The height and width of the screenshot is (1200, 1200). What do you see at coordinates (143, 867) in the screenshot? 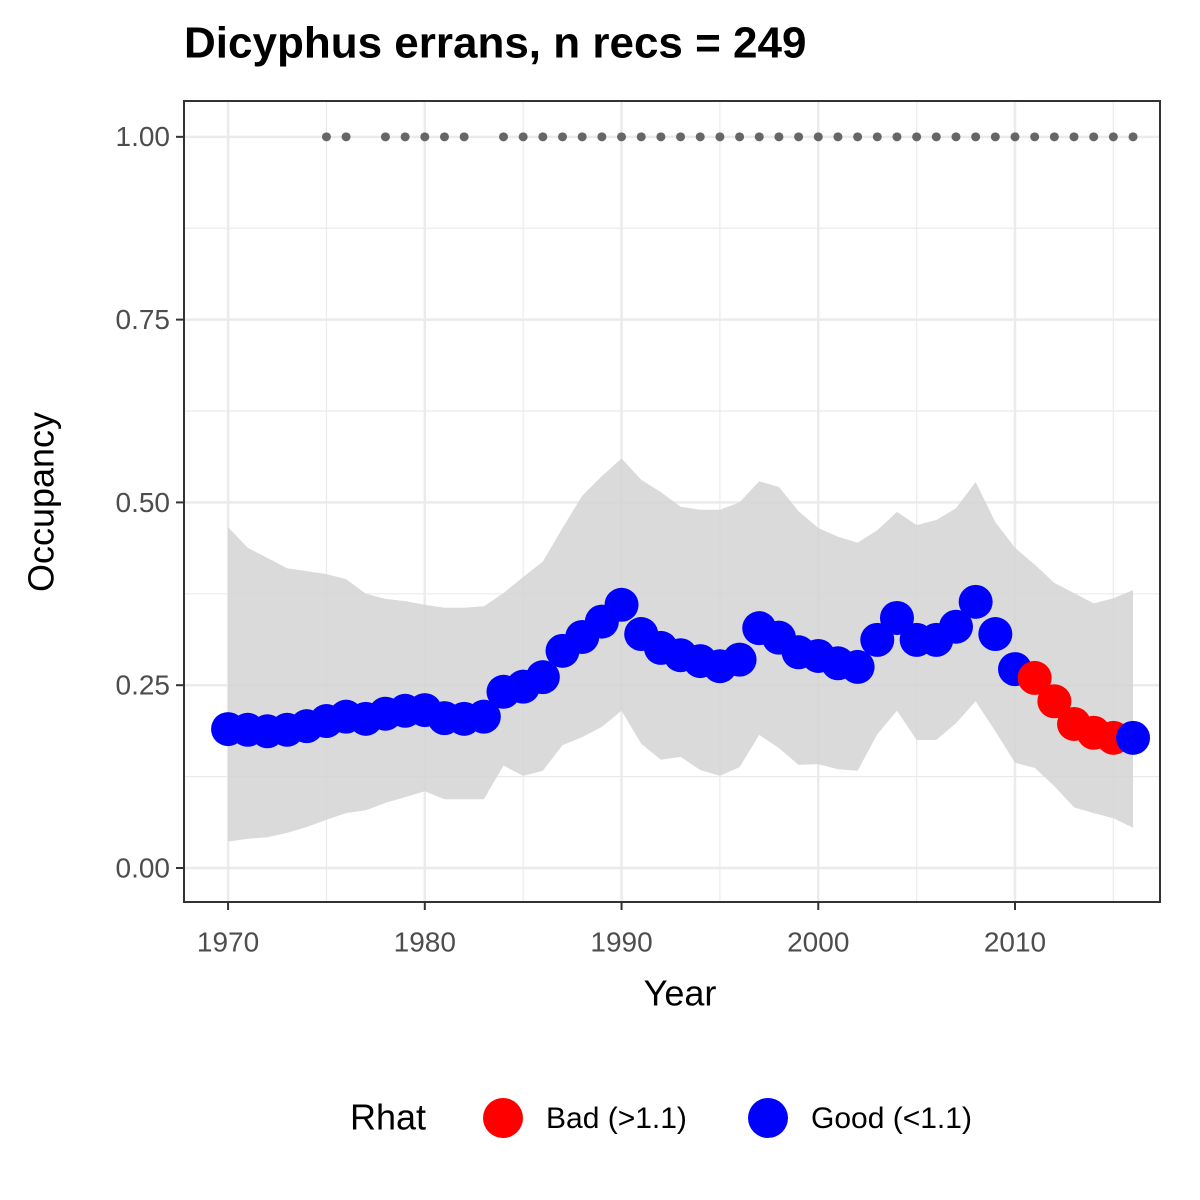
I see `y-tick-label: 0.00` at bounding box center [143, 867].